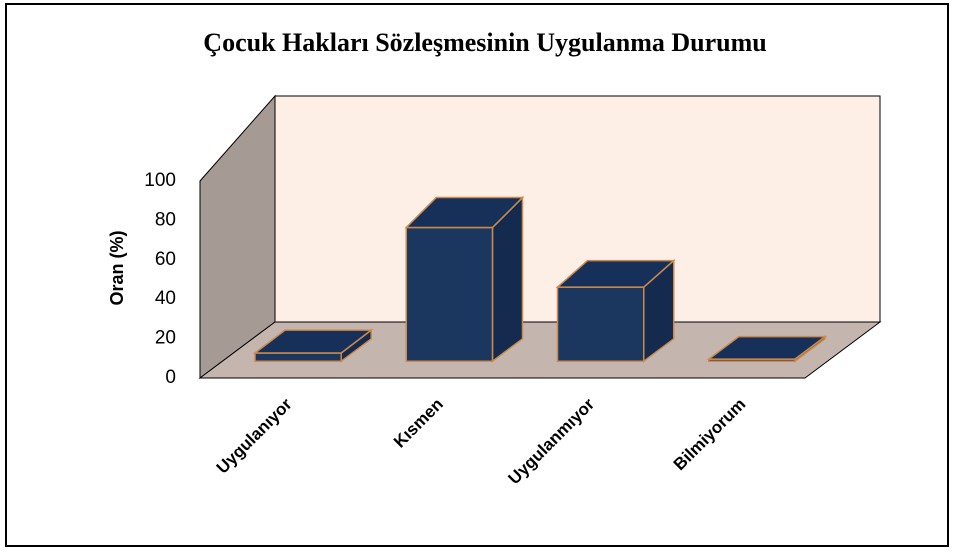 This screenshot has height=553, width=955. I want to click on y-tick-label: 40, so click(165, 298).